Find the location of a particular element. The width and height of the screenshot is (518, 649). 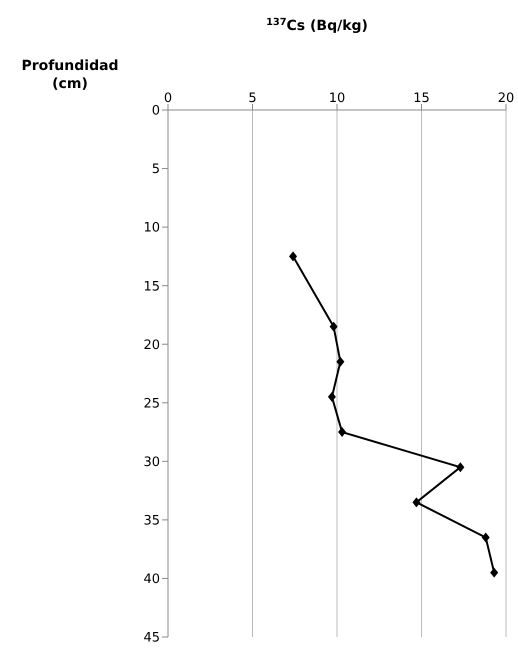

y-tick-label: 20 is located at coordinates (151, 345).